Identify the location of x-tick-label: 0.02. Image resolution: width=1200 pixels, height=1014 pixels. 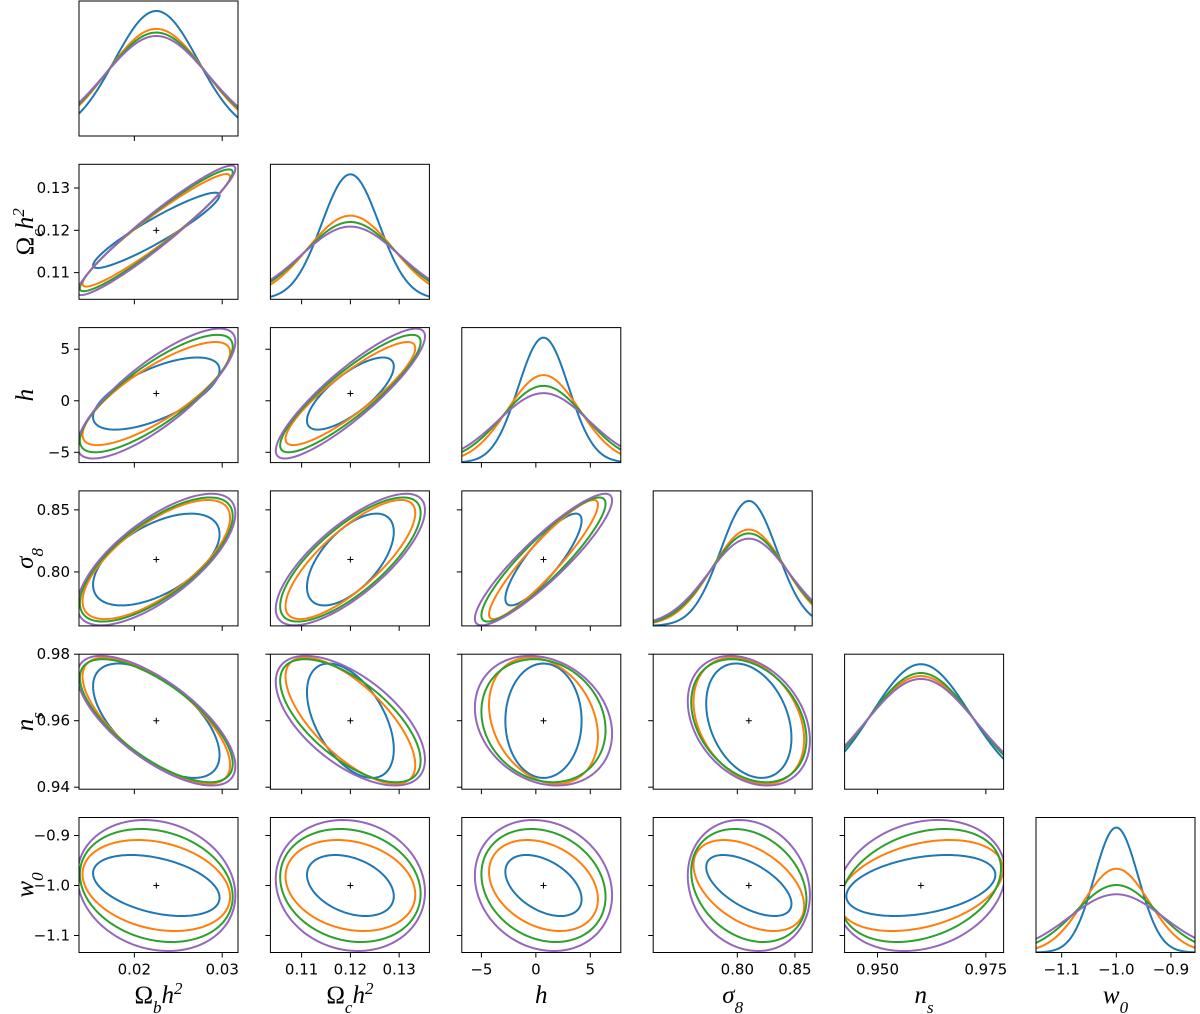
(134, 970).